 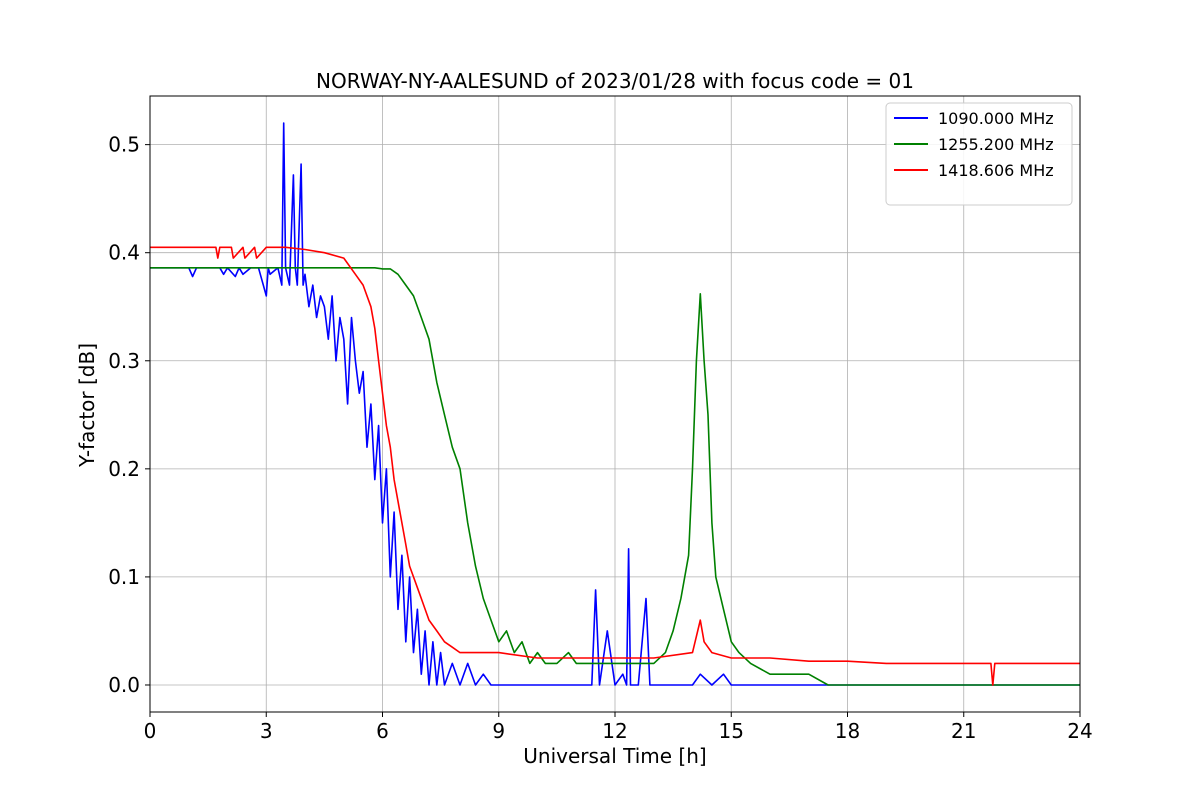 I want to click on x-tick-label: 21, so click(x=963, y=731).